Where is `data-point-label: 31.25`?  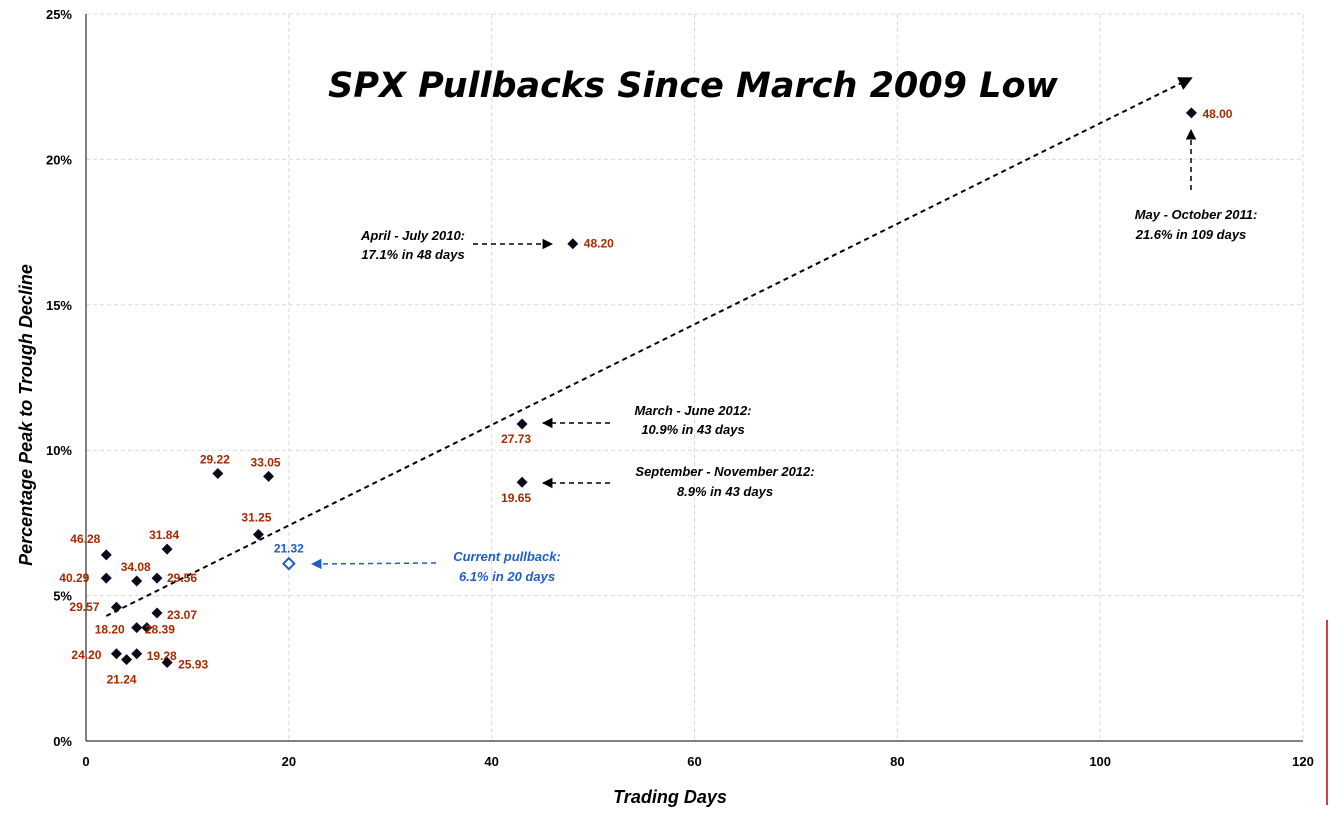
data-point-label: 31.25 is located at coordinates (256, 518).